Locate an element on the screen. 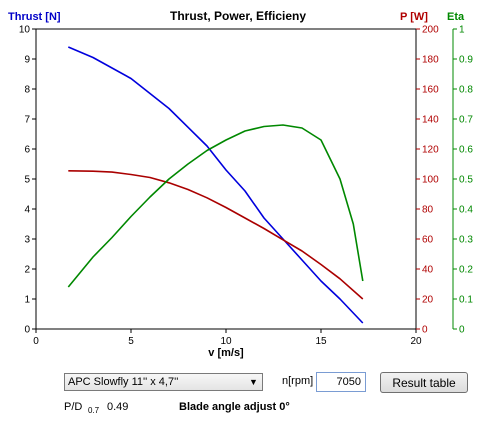 The image size is (489, 431). x-tick-label: 5 is located at coordinates (131, 341).